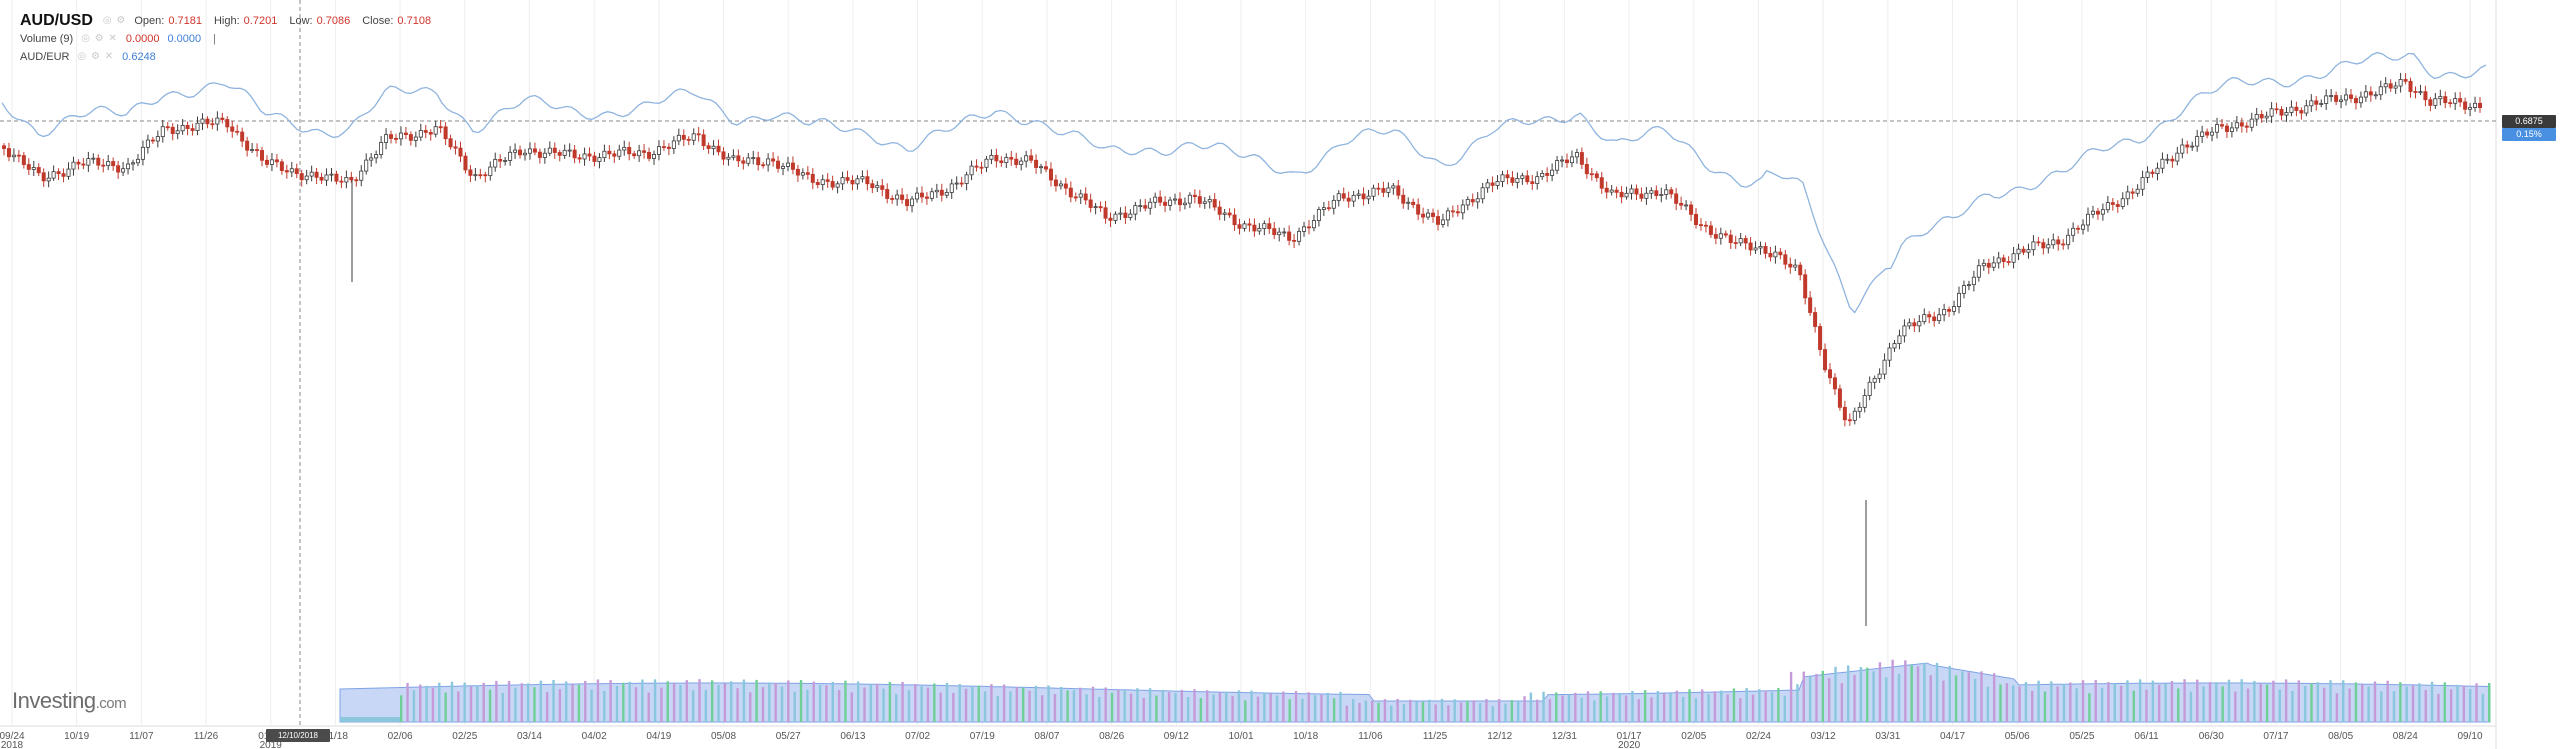 The width and height of the screenshot is (2560, 749). What do you see at coordinates (2529, 134) in the screenshot?
I see `compare-percent-tag: 0.15%` at bounding box center [2529, 134].